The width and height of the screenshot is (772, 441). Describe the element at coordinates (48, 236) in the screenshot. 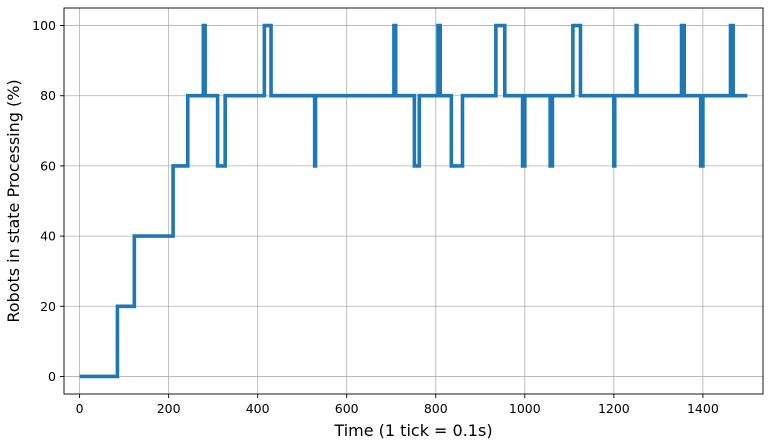

I see `y-tick-label: 40` at that location.